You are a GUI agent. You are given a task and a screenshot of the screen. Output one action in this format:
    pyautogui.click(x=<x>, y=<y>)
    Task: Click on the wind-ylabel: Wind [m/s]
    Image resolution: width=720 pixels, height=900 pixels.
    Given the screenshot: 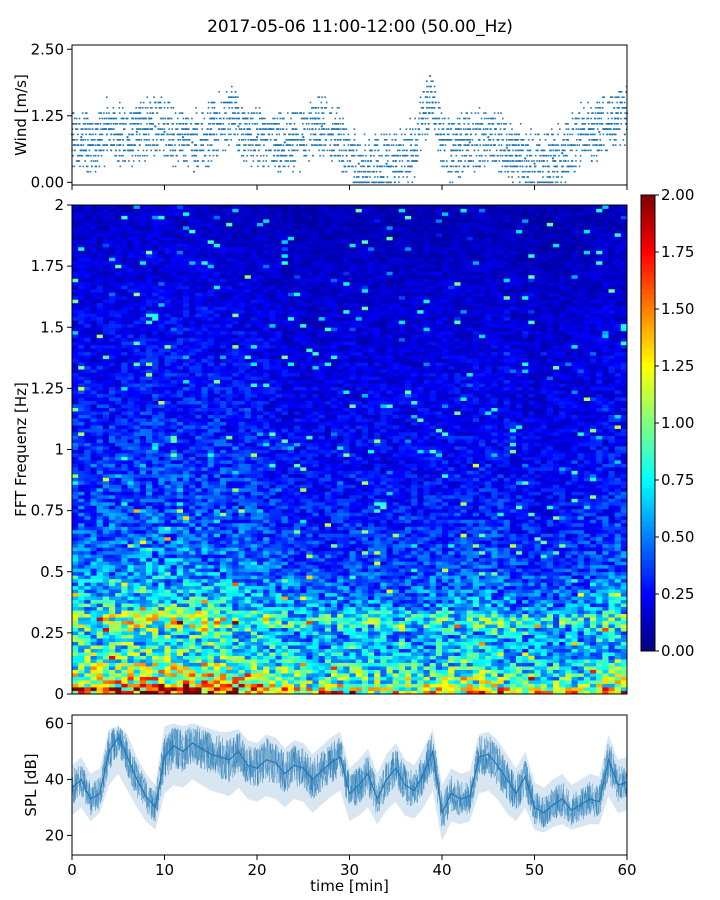 What is the action you would take?
    pyautogui.click(x=21, y=115)
    